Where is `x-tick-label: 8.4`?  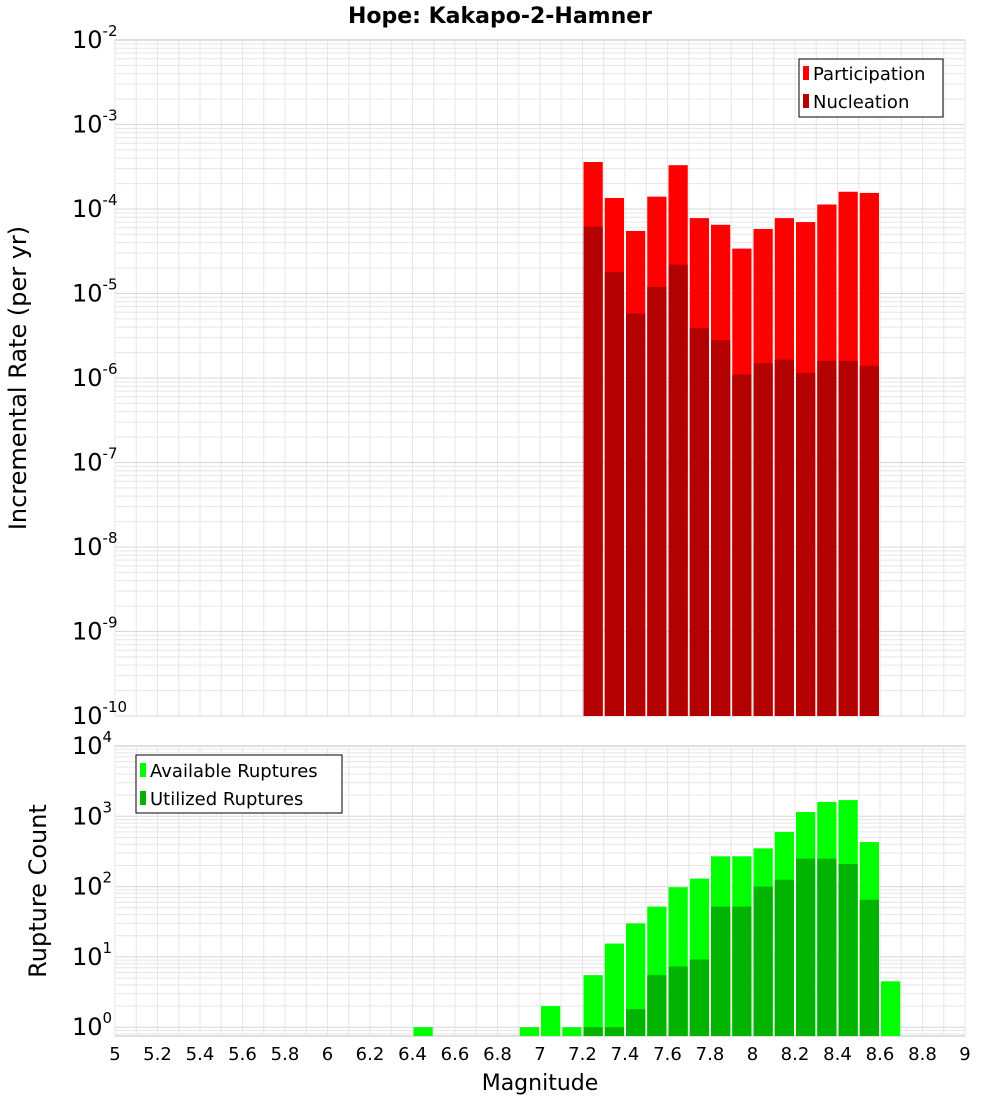 x-tick-label: 8.4 is located at coordinates (837, 1054).